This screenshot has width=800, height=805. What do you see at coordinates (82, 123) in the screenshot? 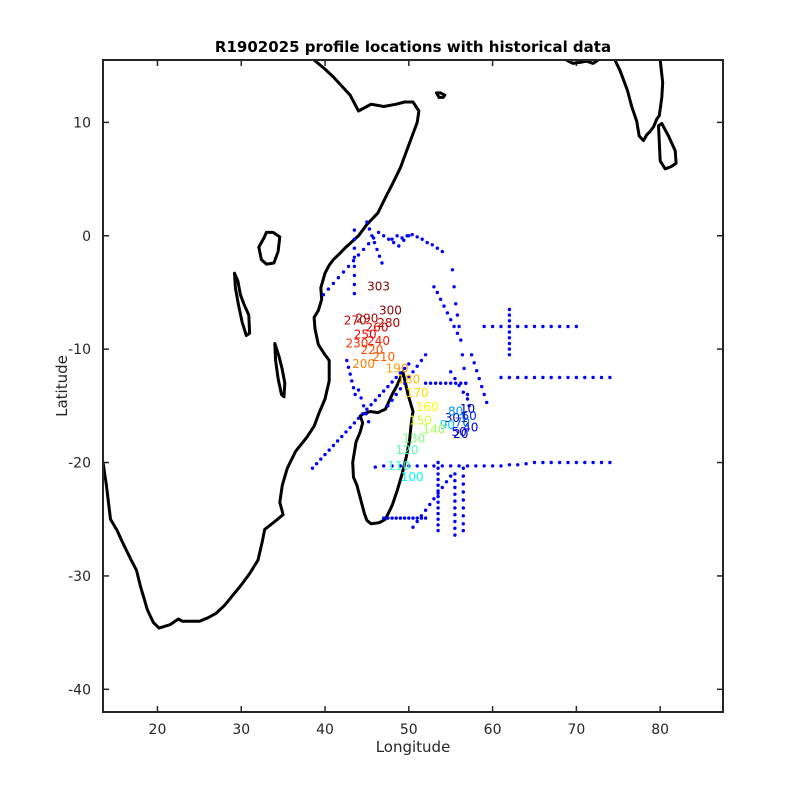
I see `y-tick-label: 10` at bounding box center [82, 123].